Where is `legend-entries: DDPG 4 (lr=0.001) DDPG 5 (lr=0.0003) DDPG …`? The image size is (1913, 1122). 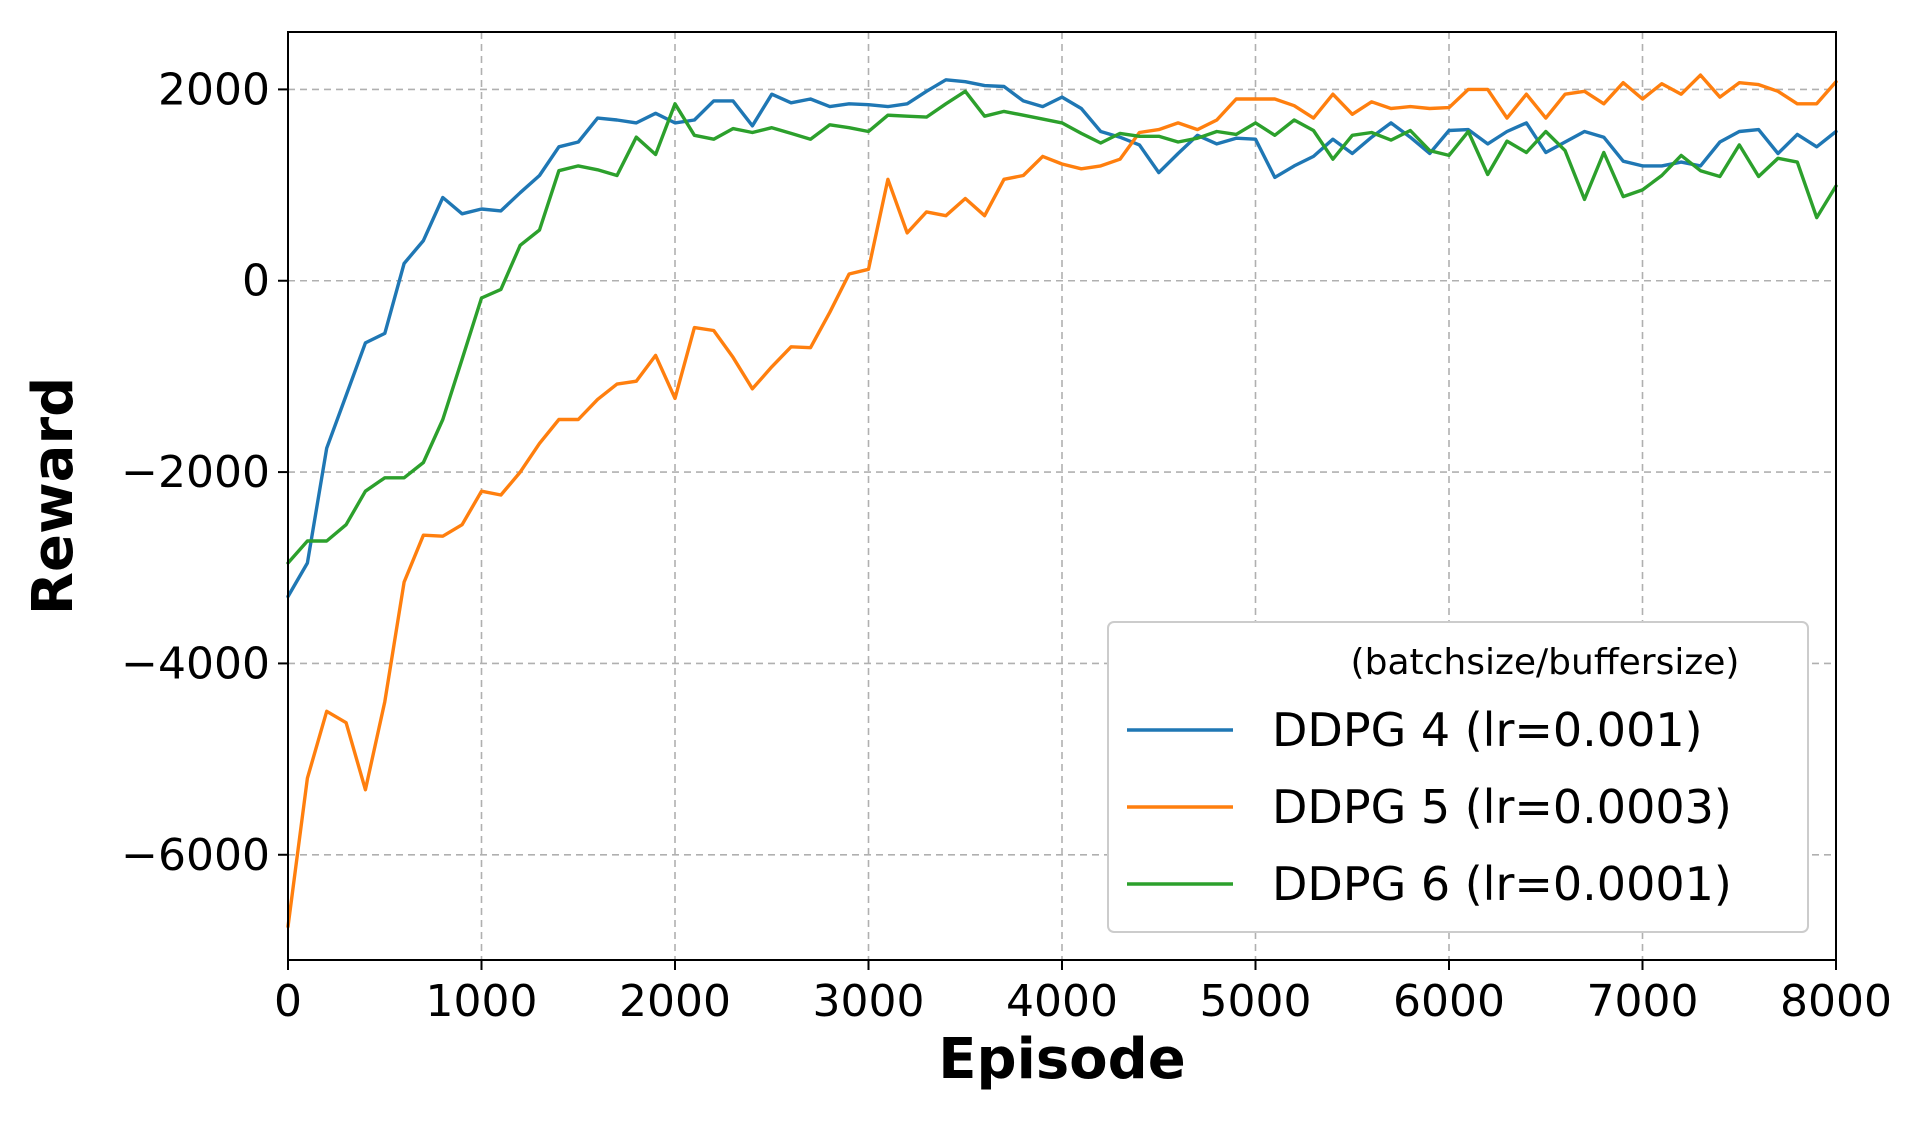
legend-entries: DDPG 4 (lr=0.001) DDPG 5 (lr=0.0003) DDPG … is located at coordinates (1429, 807).